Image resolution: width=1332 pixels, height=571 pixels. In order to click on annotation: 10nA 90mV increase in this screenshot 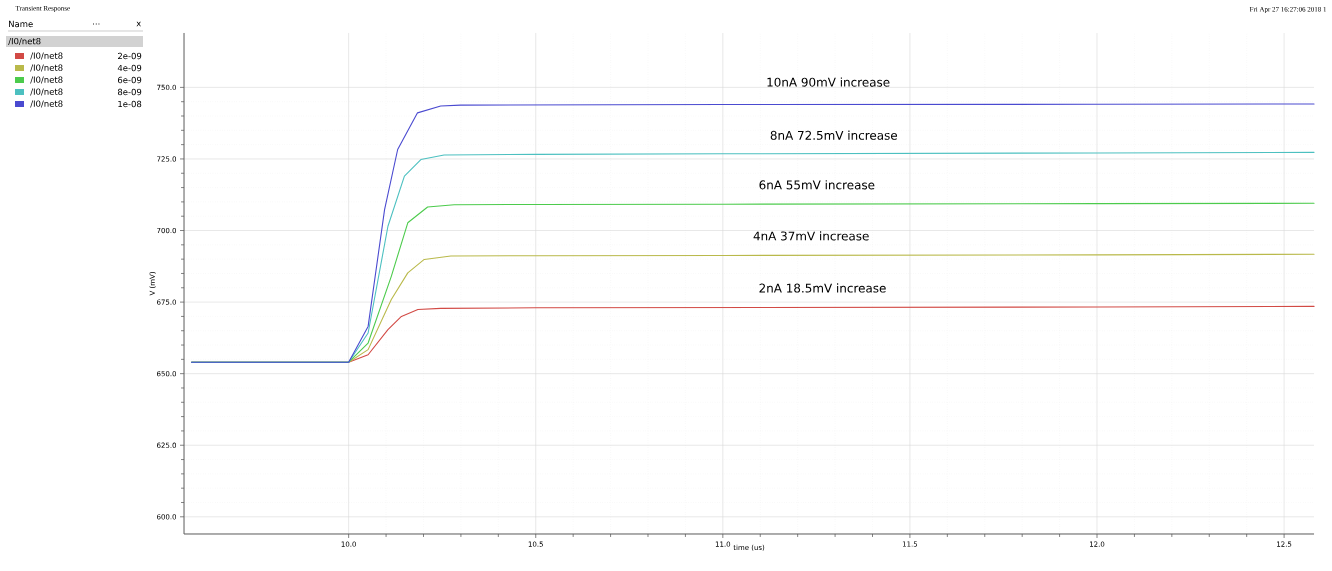, I will do `click(828, 82)`.